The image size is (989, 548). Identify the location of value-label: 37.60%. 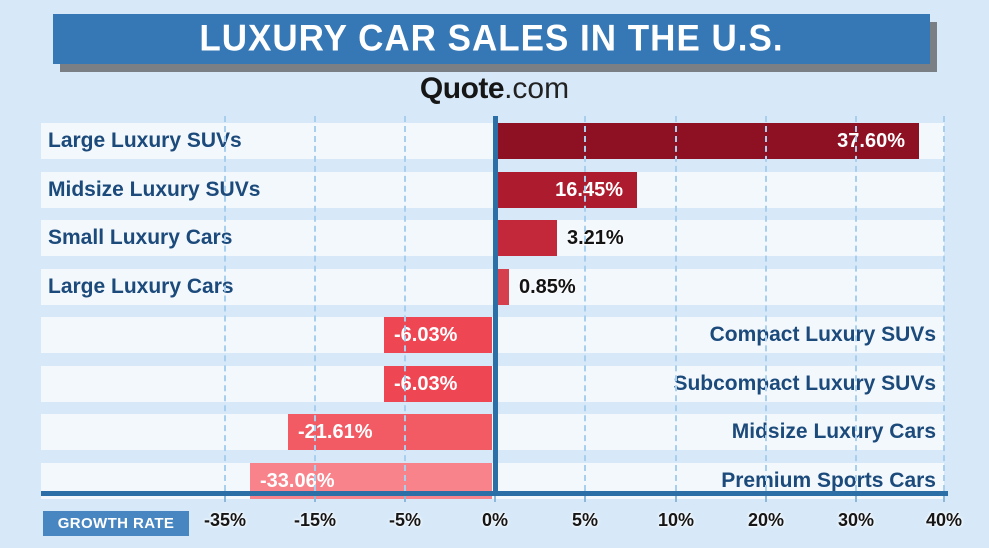
(871, 141).